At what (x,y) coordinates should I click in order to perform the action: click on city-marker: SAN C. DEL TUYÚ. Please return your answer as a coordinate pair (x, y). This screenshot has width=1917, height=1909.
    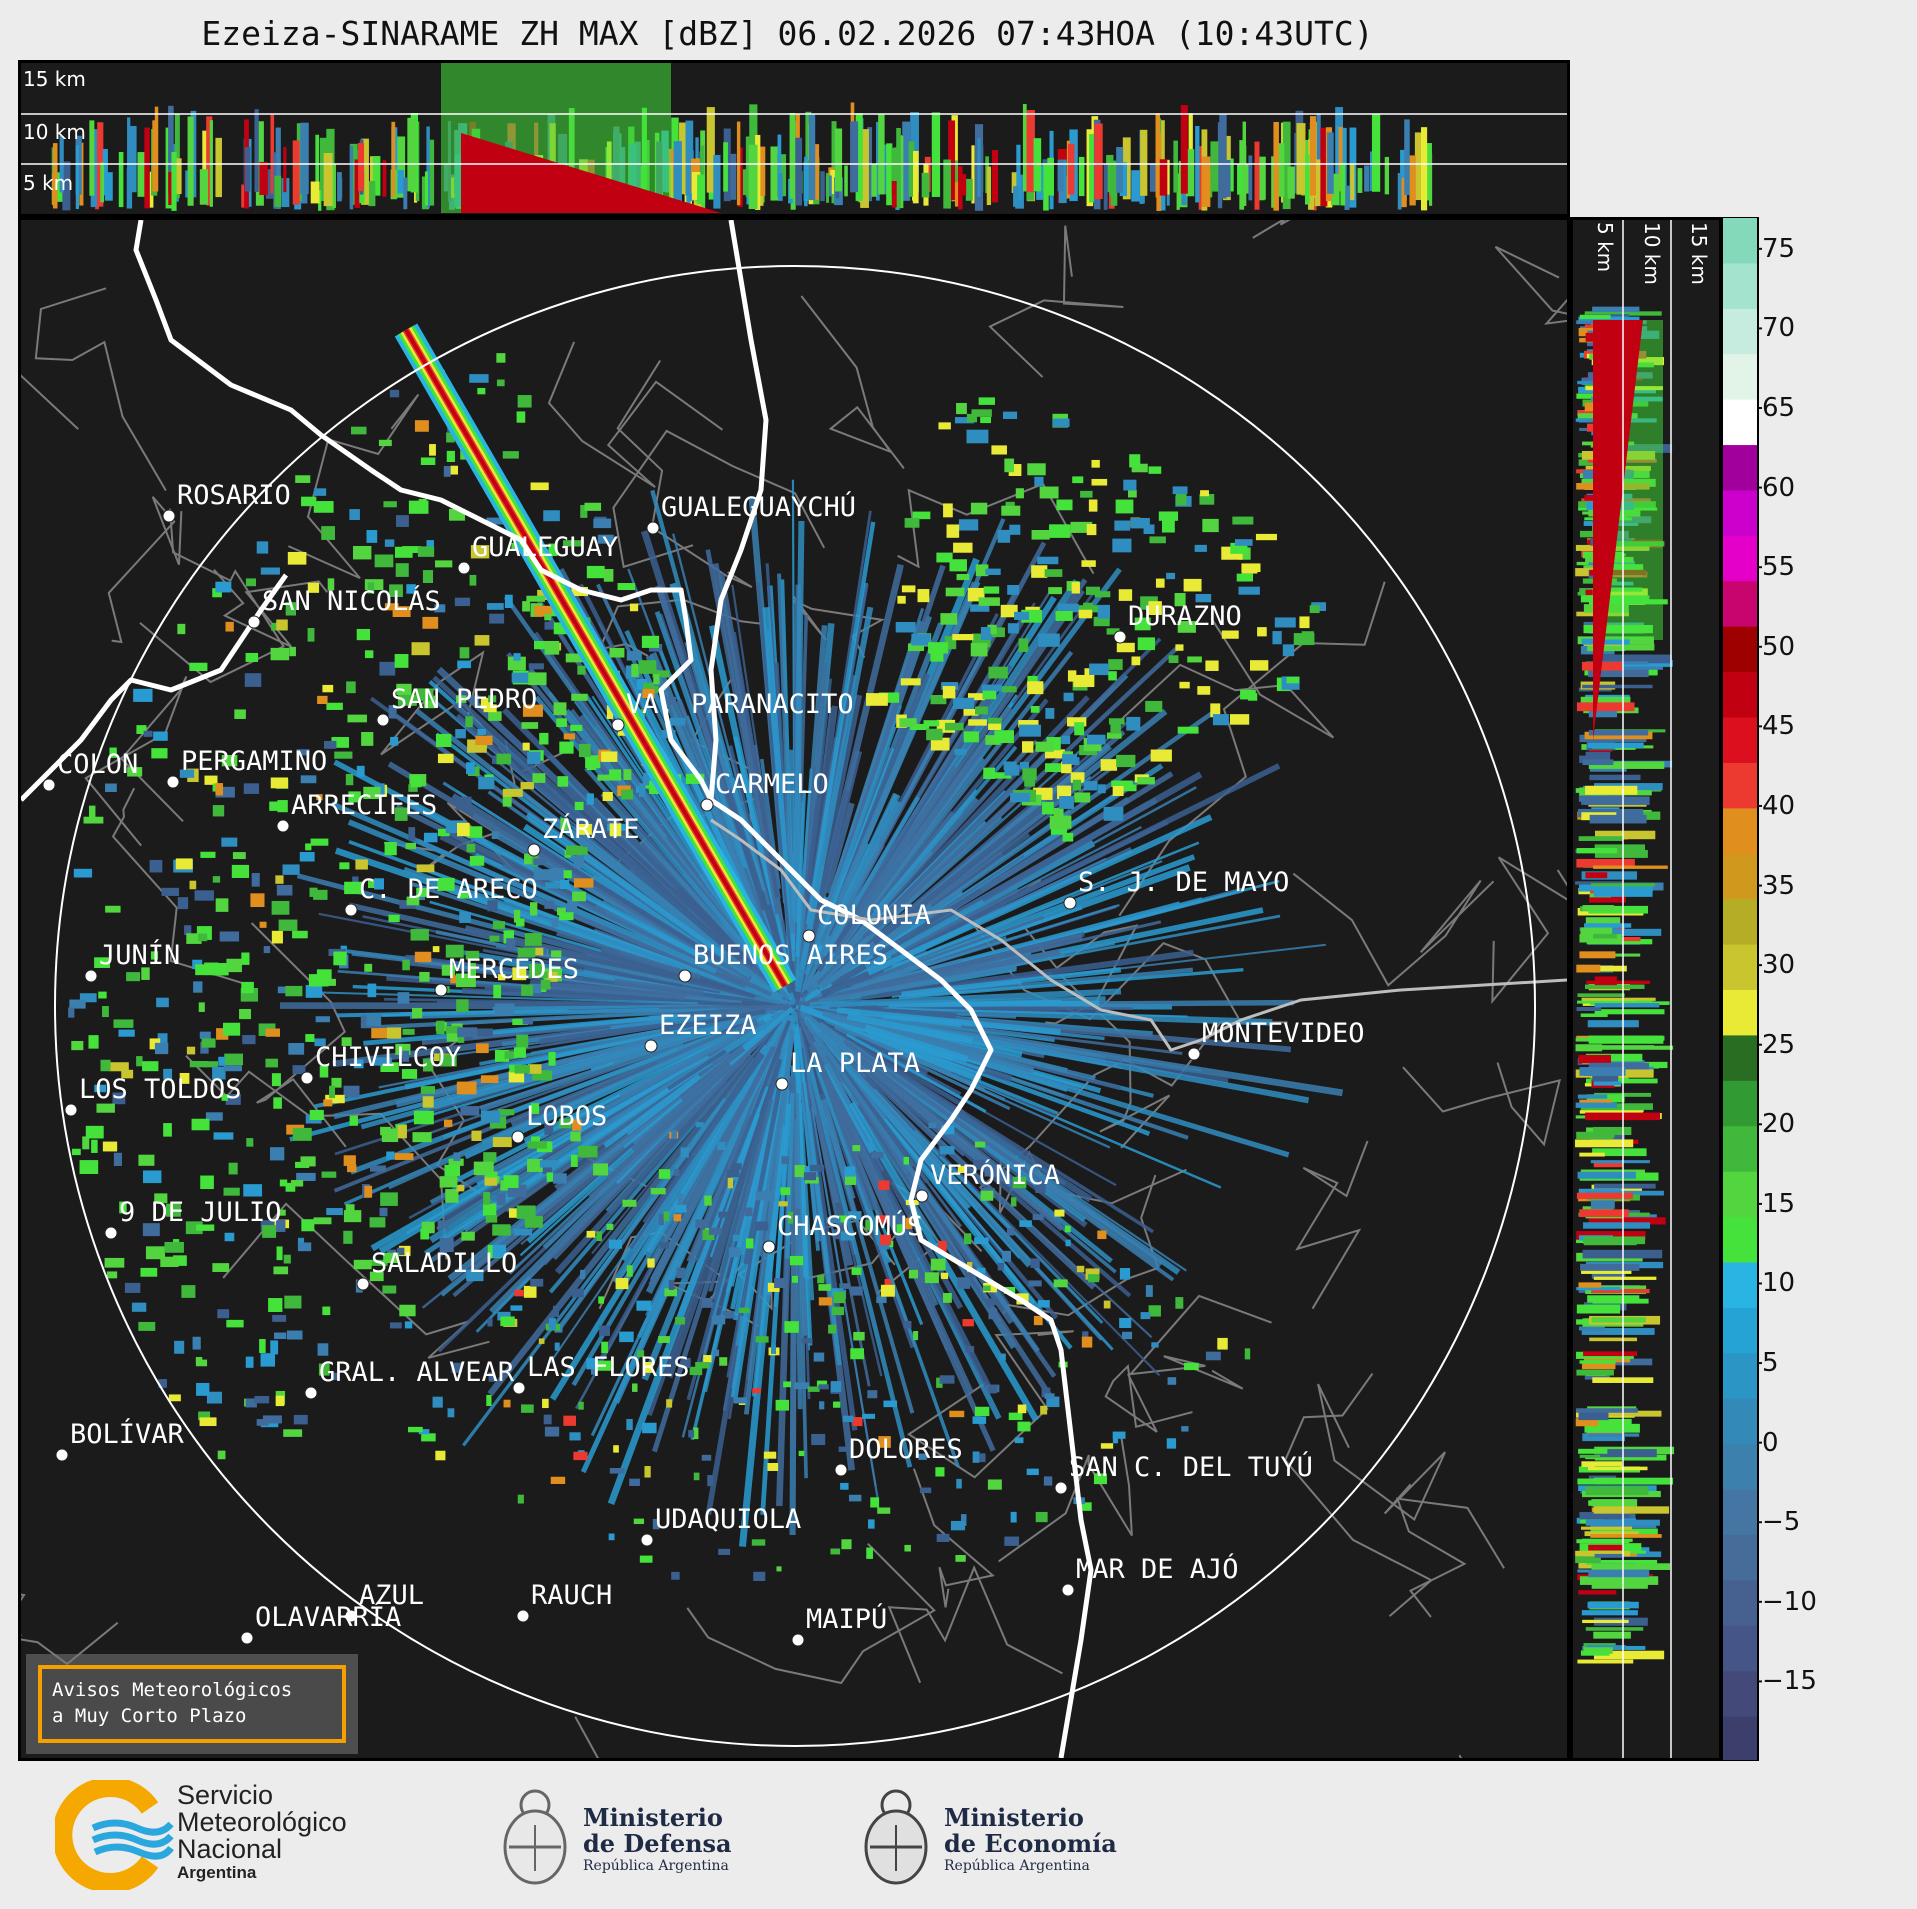
    Looking at the image, I should click on (1183, 1473).